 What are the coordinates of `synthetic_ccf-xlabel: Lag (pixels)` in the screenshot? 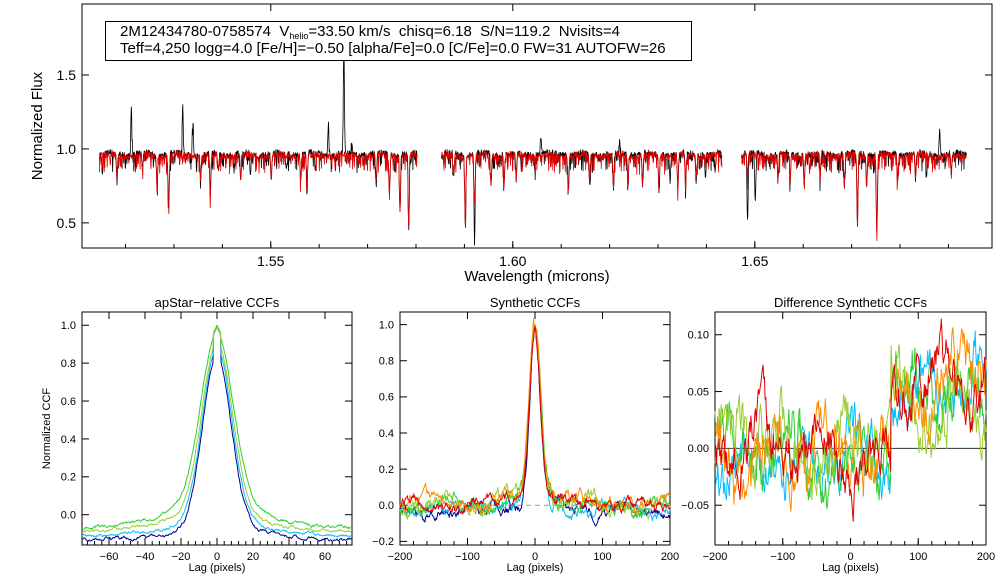 It's located at (535, 568).